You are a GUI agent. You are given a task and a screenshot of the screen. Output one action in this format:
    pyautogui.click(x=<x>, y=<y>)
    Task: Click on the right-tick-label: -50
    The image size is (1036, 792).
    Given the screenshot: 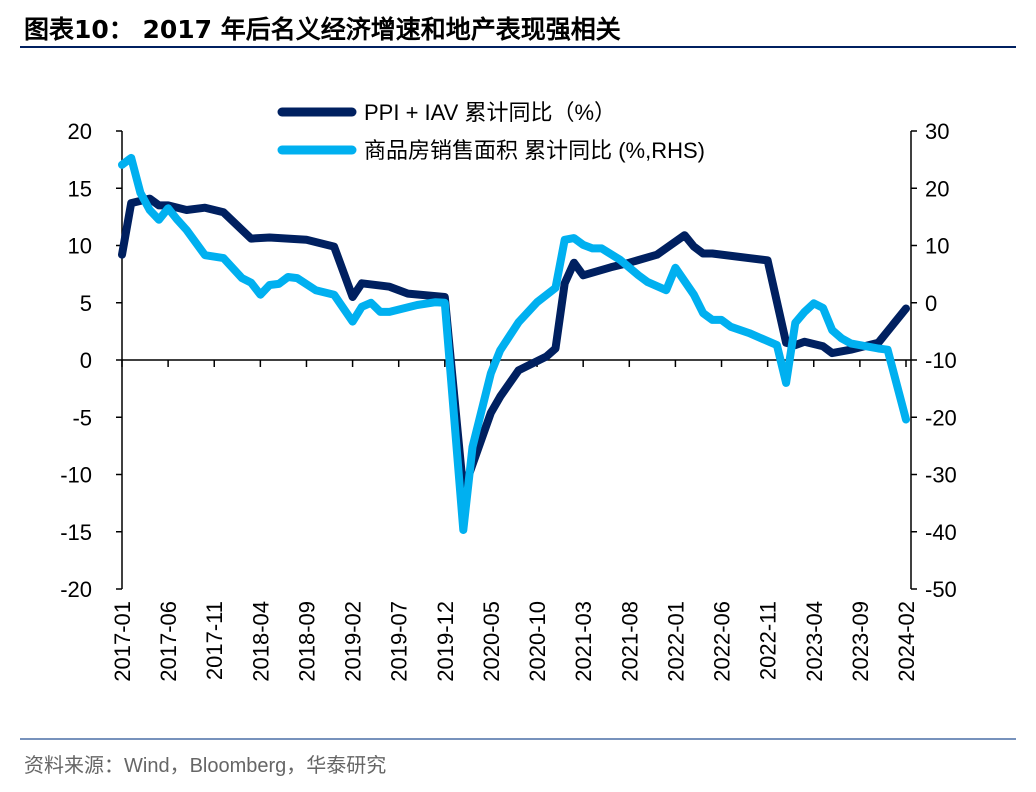 What is the action you would take?
    pyautogui.click(x=941, y=589)
    